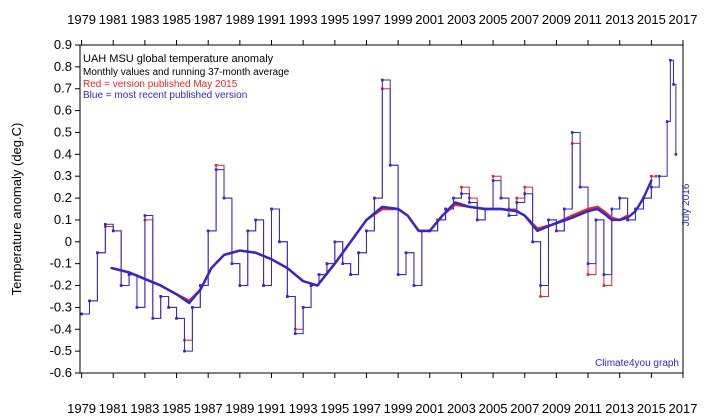  What do you see at coordinates (160, 84) in the screenshot?
I see `legend-red: Red = version published May 2015` at bounding box center [160, 84].